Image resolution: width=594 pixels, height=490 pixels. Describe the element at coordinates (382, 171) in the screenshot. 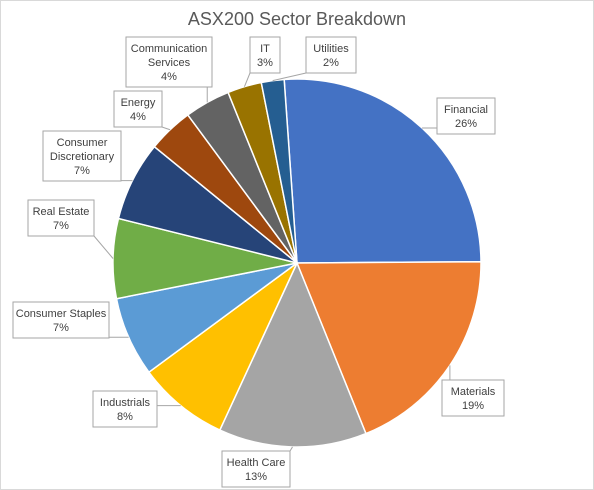

I see `pie-slice-financial` at that location.